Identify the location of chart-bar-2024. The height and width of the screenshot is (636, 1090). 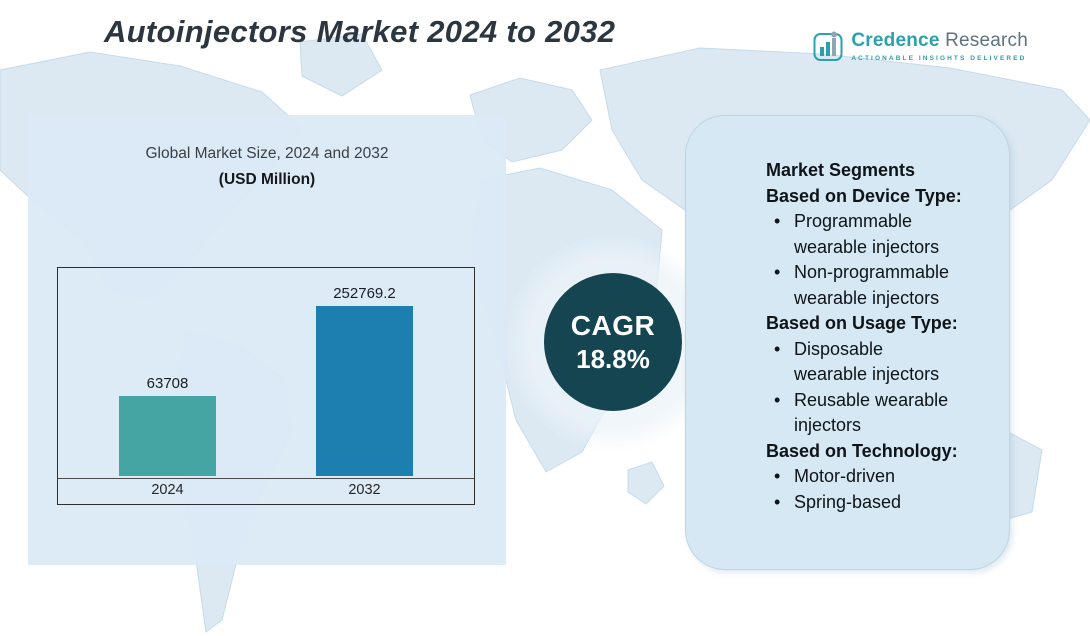
(167, 436).